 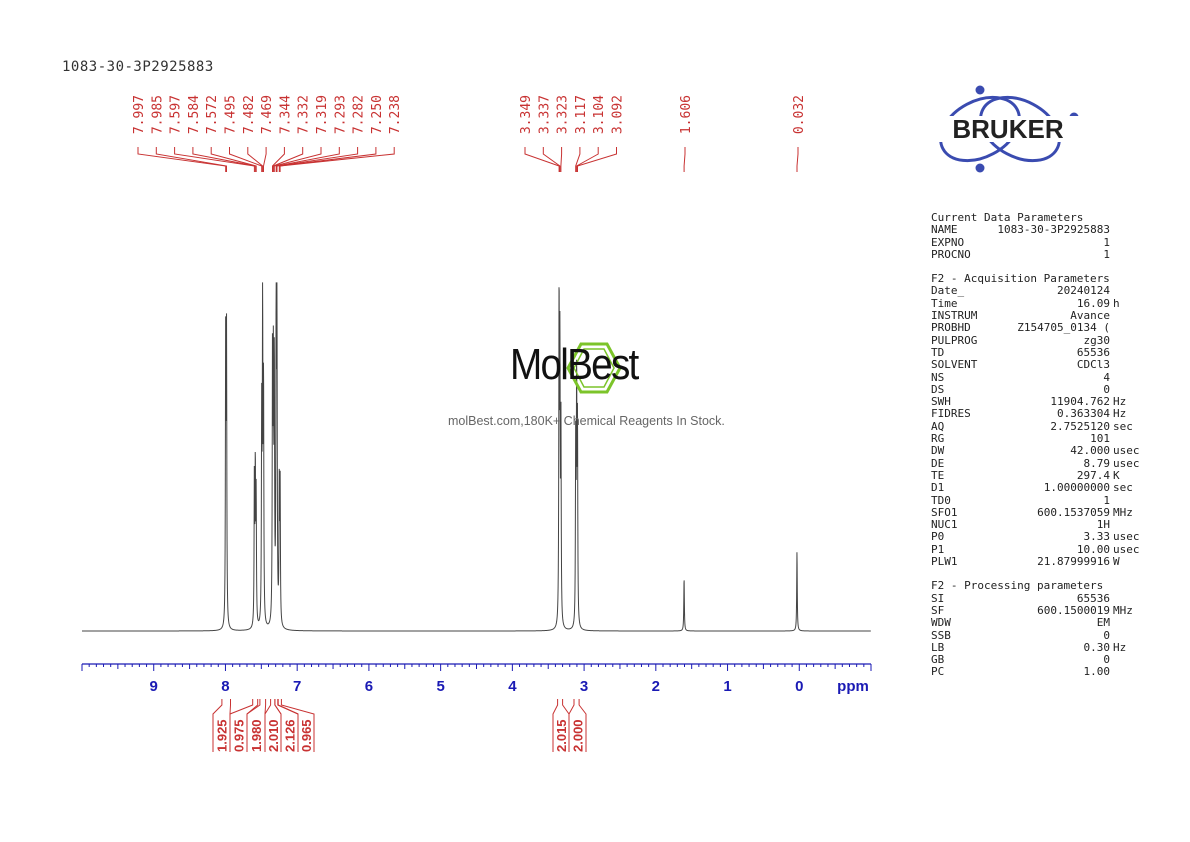 What do you see at coordinates (941, 402) in the screenshot?
I see `param-name: SWH` at bounding box center [941, 402].